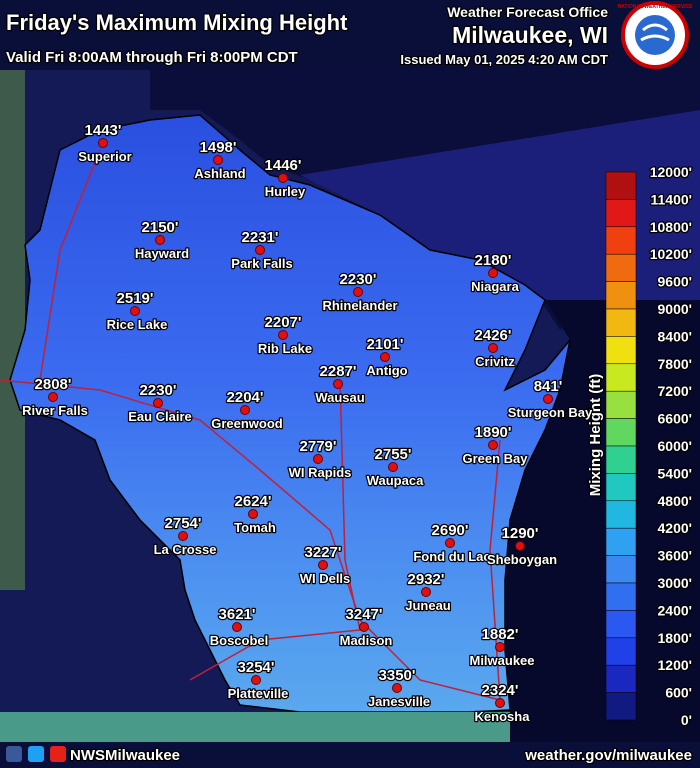 The image size is (700, 768). I want to click on legend-label: 2400', so click(675, 610).